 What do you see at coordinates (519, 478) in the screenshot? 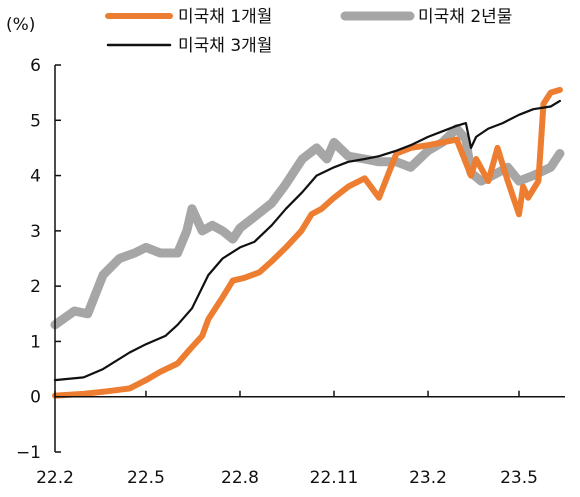
I see `x-tick-label: 23.5` at bounding box center [519, 478].